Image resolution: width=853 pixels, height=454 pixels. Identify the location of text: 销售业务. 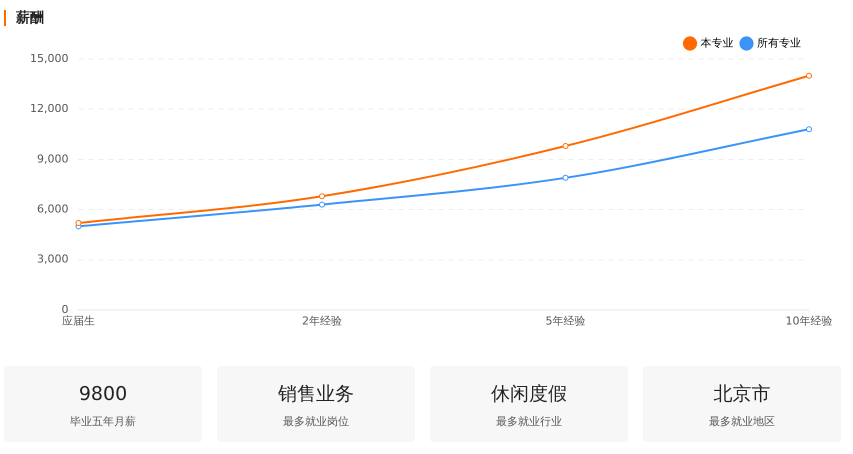
(316, 394).